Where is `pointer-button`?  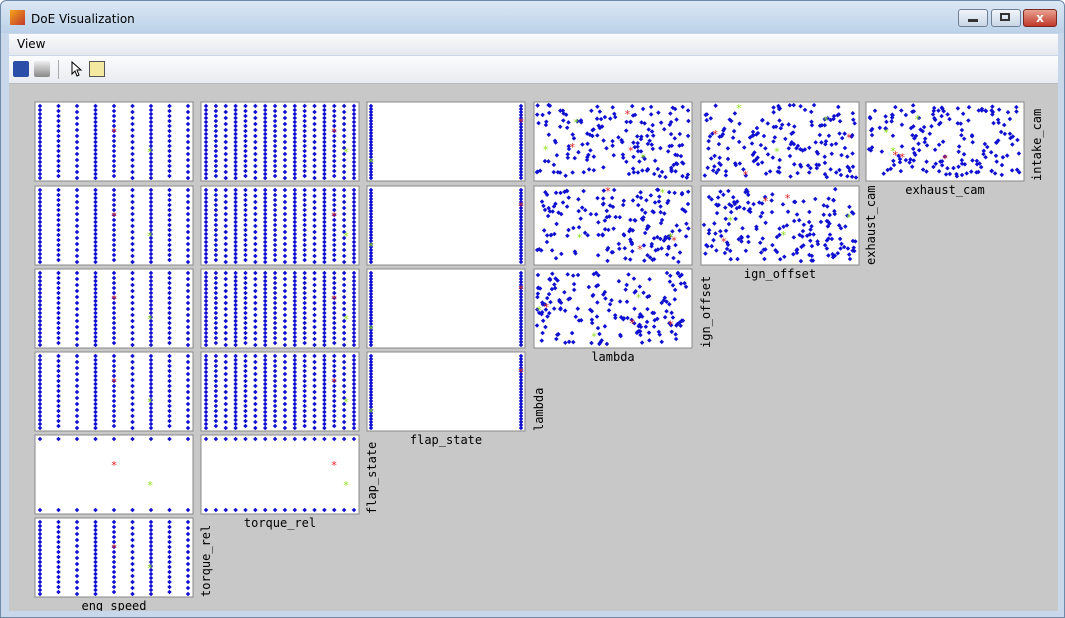 pointer-button is located at coordinates (76, 68).